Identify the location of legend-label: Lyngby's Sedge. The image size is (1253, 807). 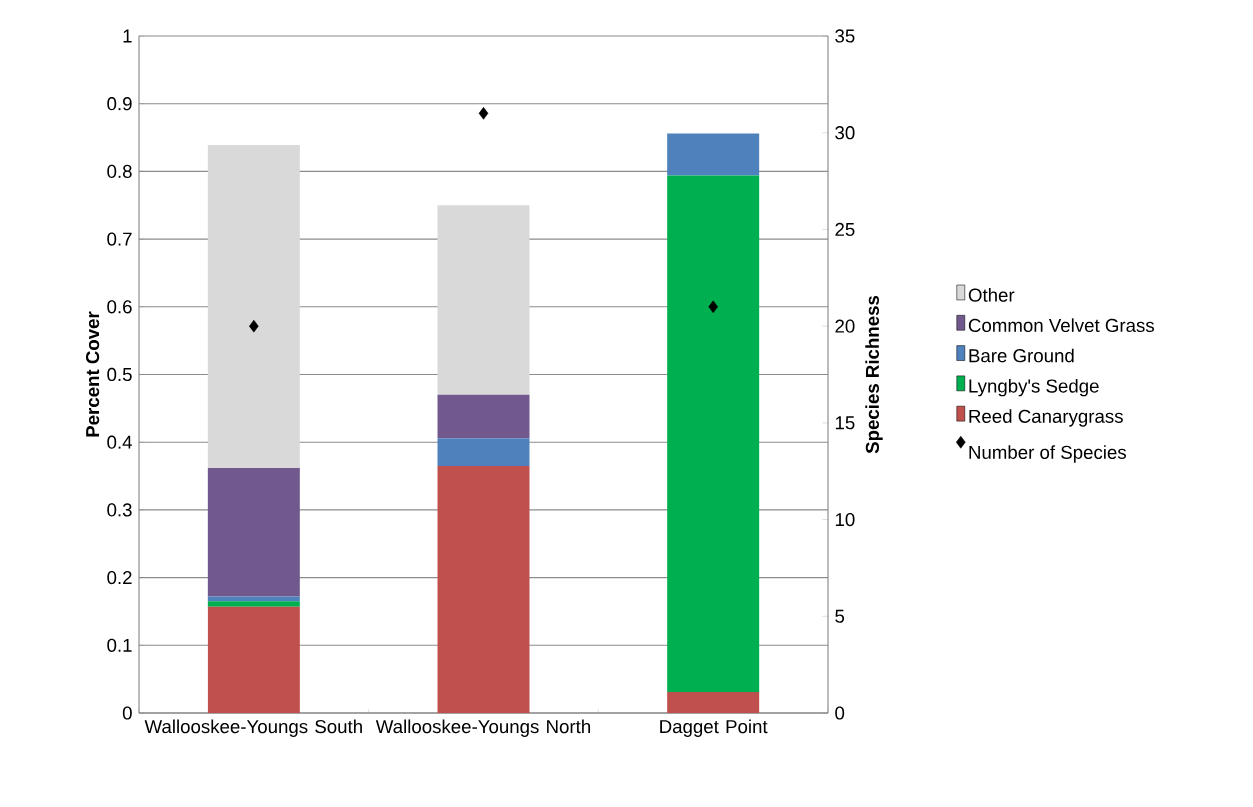
(1034, 387).